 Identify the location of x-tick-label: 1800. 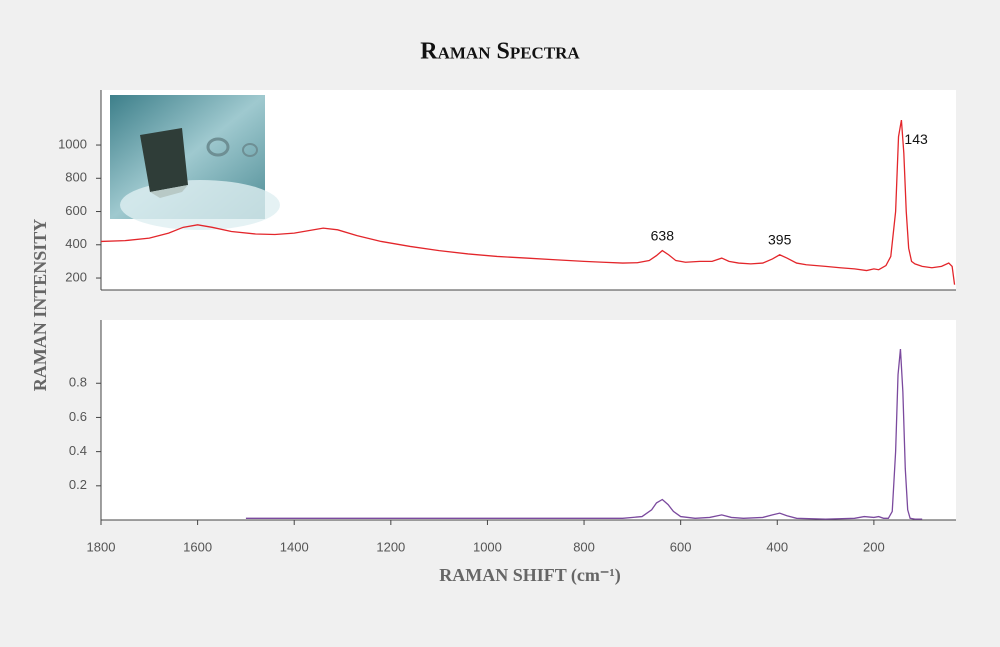
(101, 546).